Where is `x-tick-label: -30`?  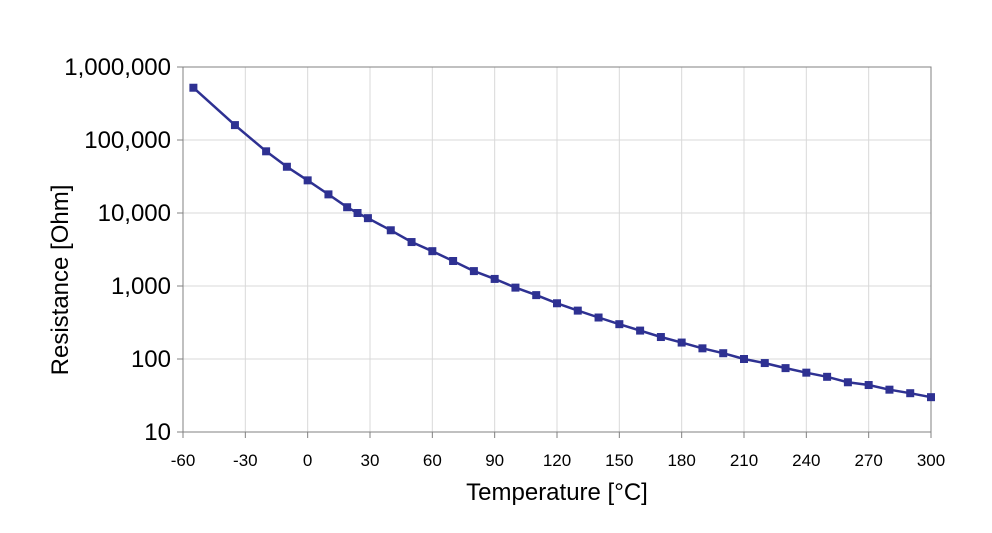 x-tick-label: -30 is located at coordinates (245, 460).